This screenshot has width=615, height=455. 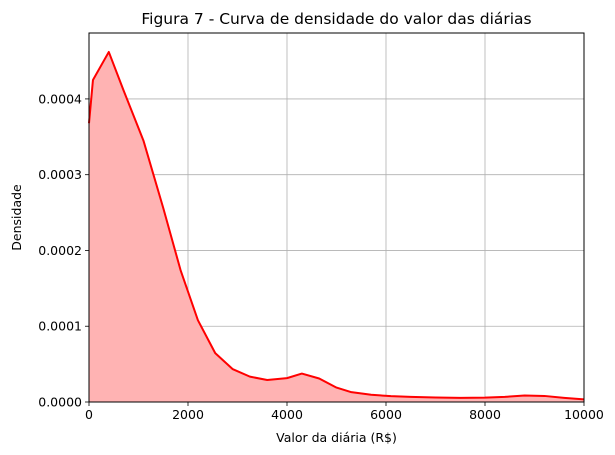 What do you see at coordinates (60, 402) in the screenshot?
I see `y-tick-label: 0.0000` at bounding box center [60, 402].